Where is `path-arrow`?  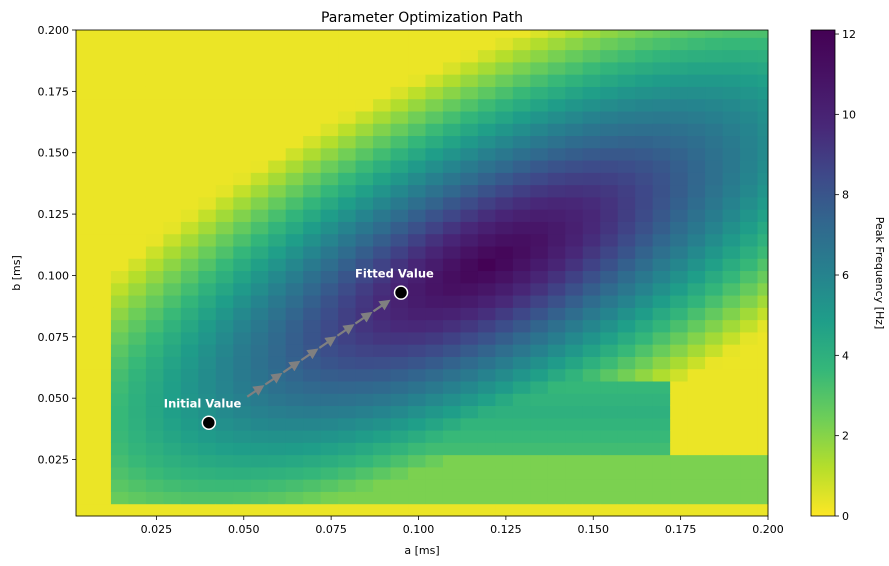
path-arrow is located at coordinates (327, 342).